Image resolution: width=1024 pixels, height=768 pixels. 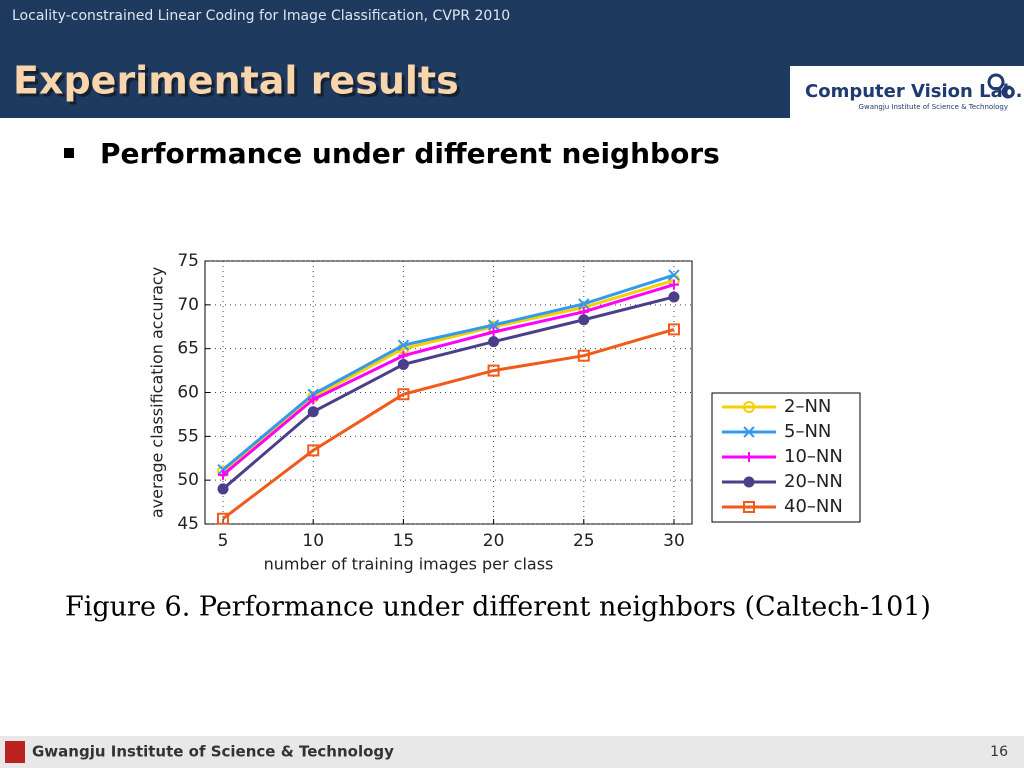 What do you see at coordinates (15, 752) in the screenshot?
I see `footer-logo` at bounding box center [15, 752].